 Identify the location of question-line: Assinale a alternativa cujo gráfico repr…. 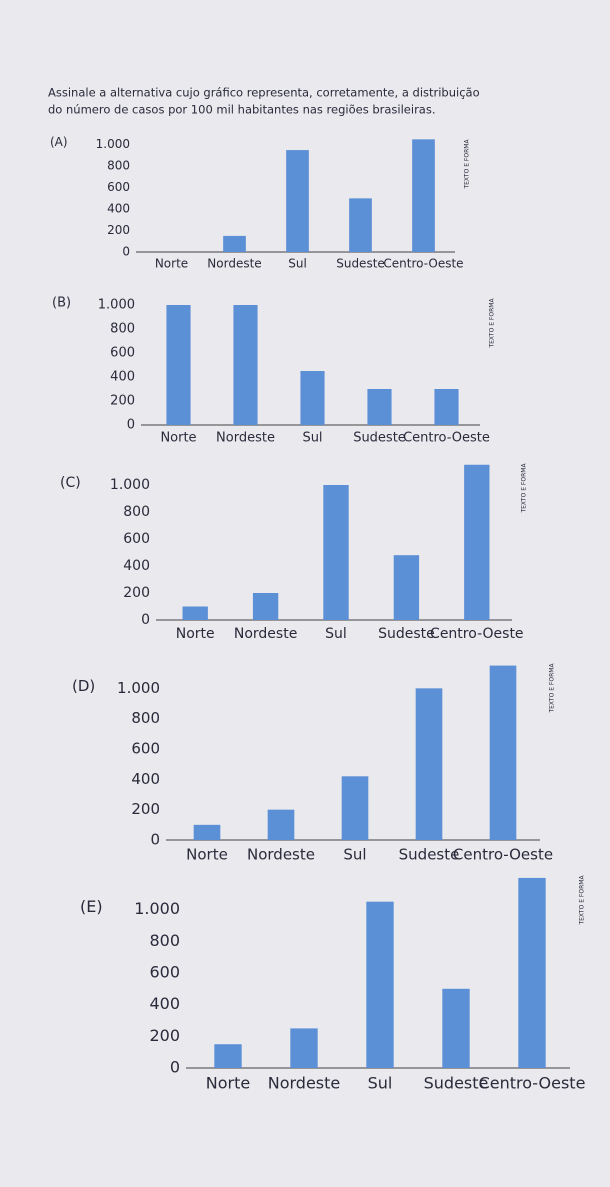
(264, 93).